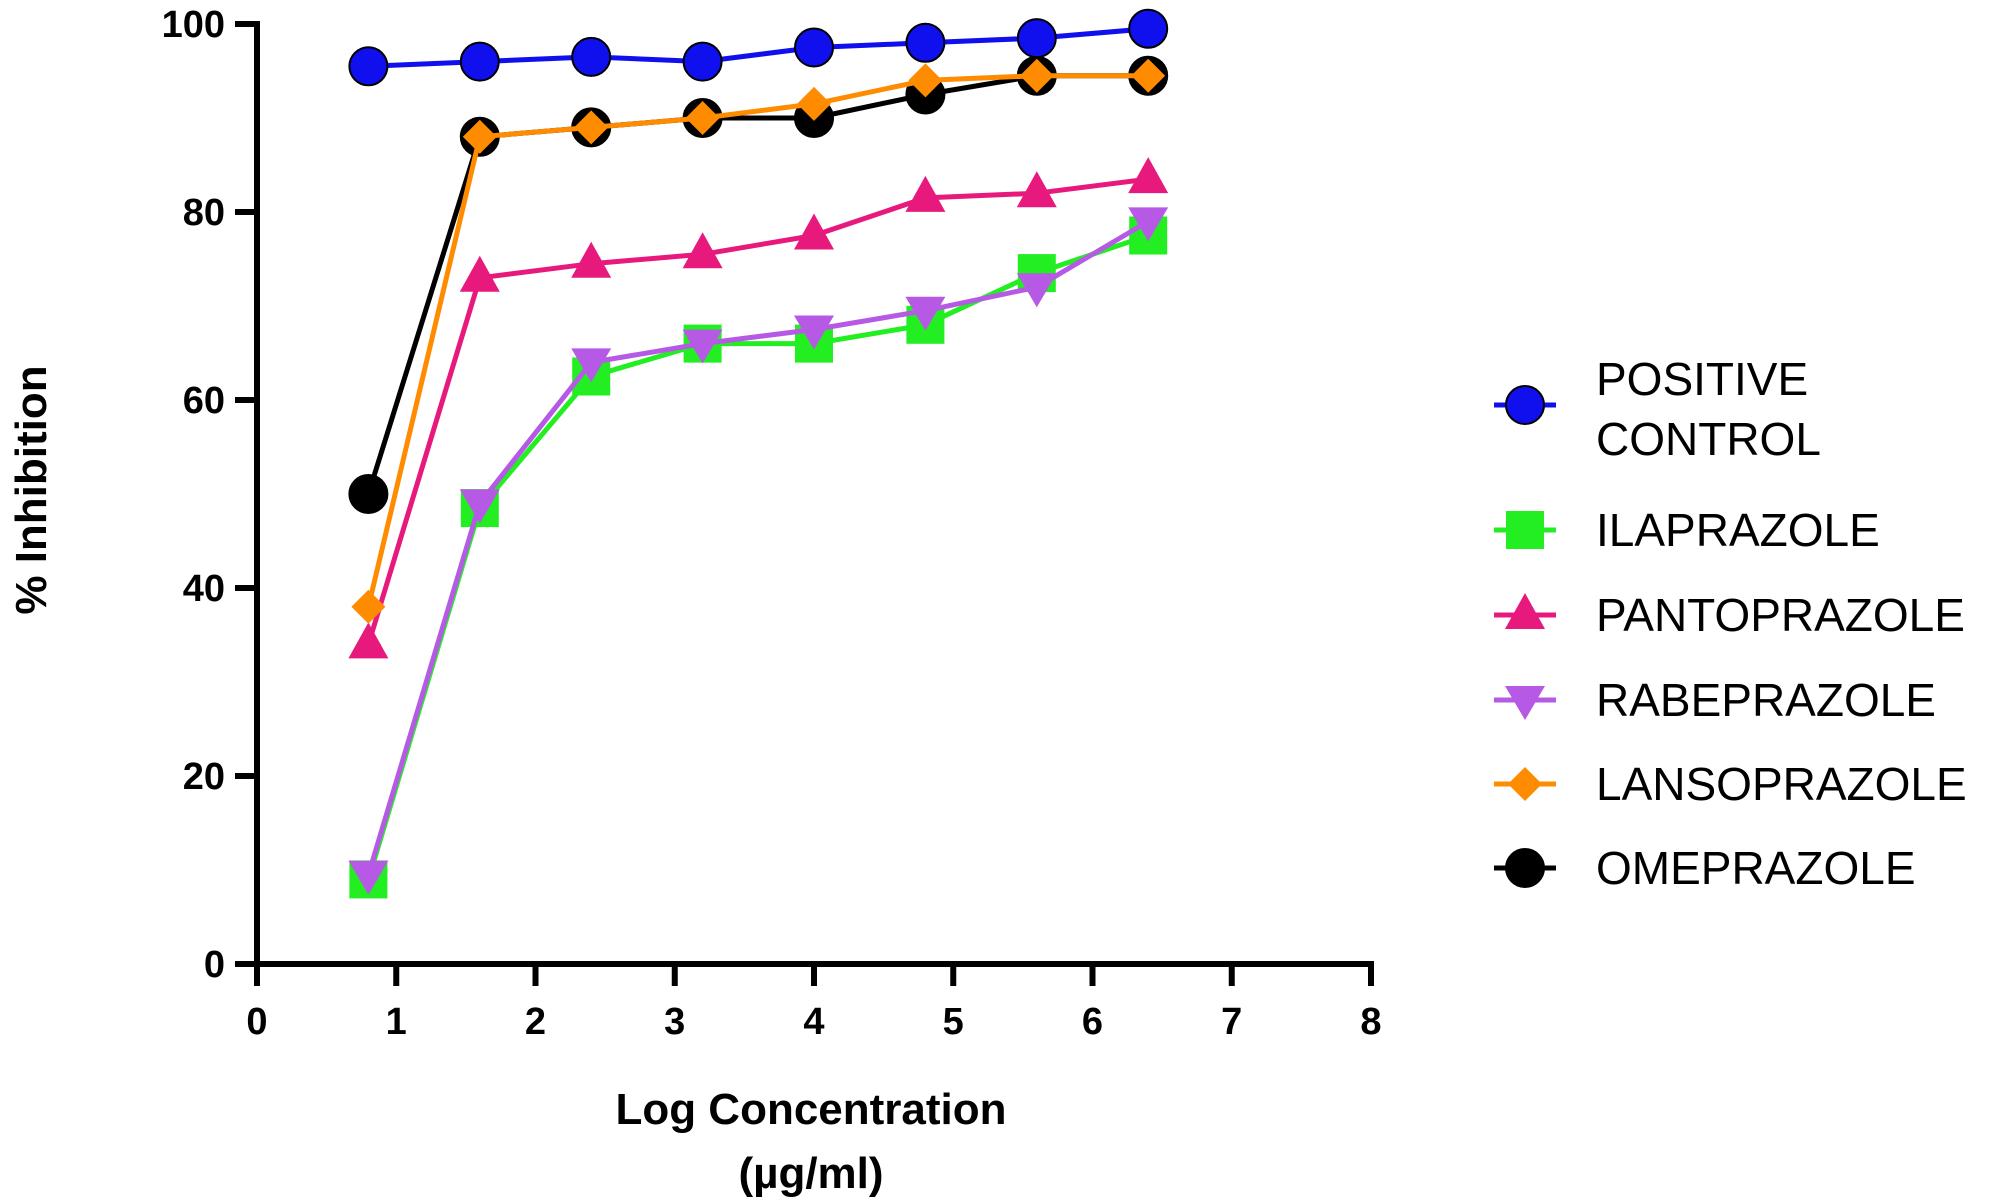  I want to click on y-tick-label: 100, so click(193, 25).